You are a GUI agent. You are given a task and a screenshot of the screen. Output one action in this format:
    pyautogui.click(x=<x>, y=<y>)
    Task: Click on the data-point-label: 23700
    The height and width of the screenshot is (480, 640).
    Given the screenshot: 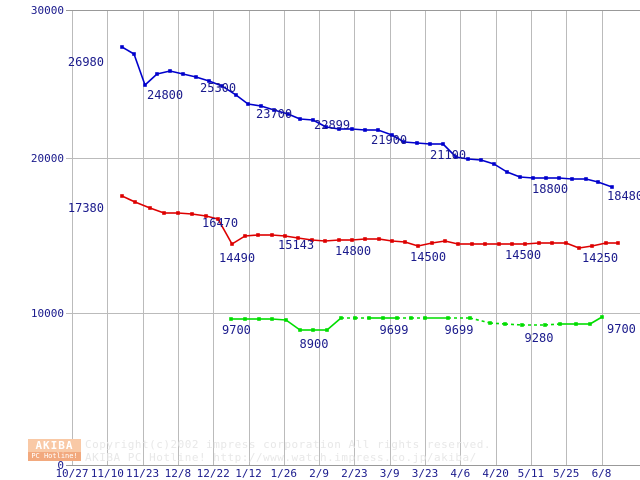 What is the action you would take?
    pyautogui.click(x=274, y=114)
    